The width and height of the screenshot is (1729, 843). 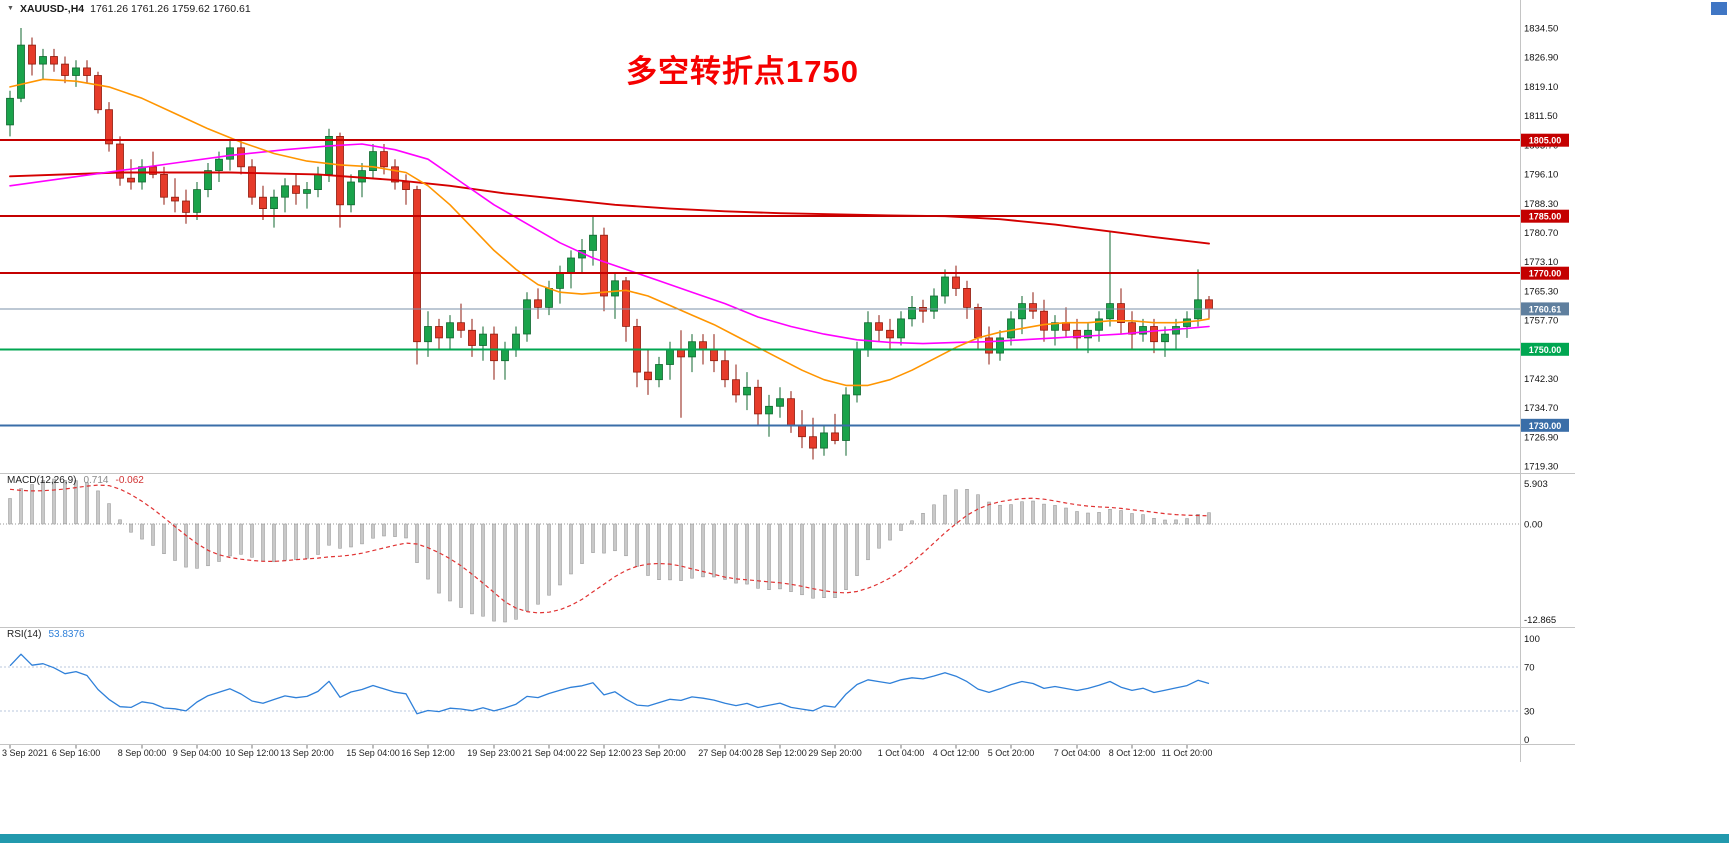 What do you see at coordinates (1541, 204) in the screenshot?
I see `svg-text: 1788.30` at bounding box center [1541, 204].